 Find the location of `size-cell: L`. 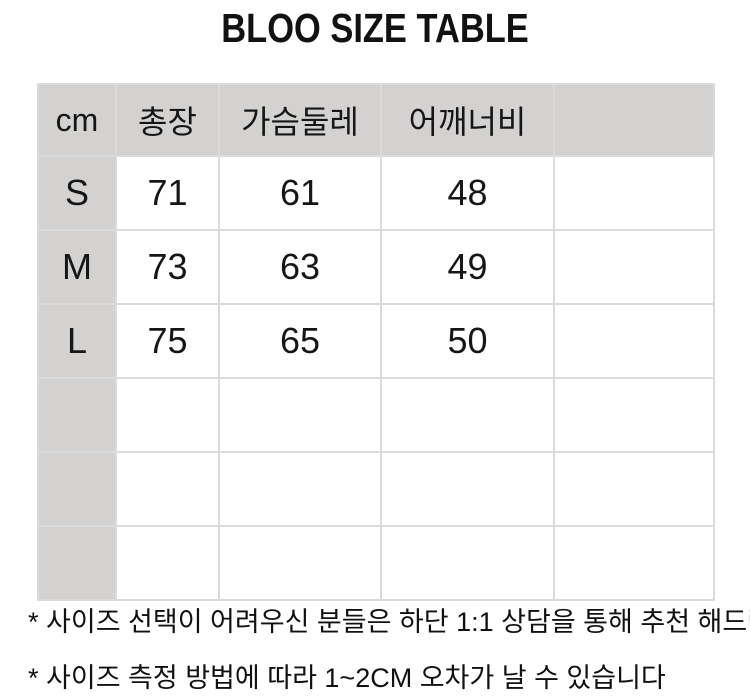

size-cell: L is located at coordinates (77, 341).